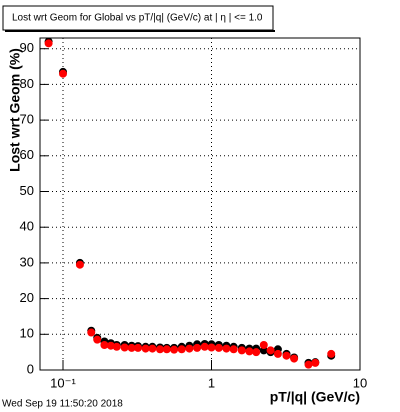 The image size is (400, 412). I want to click on footer: Wed Sep 19 11:50:20 2018, so click(62, 404).